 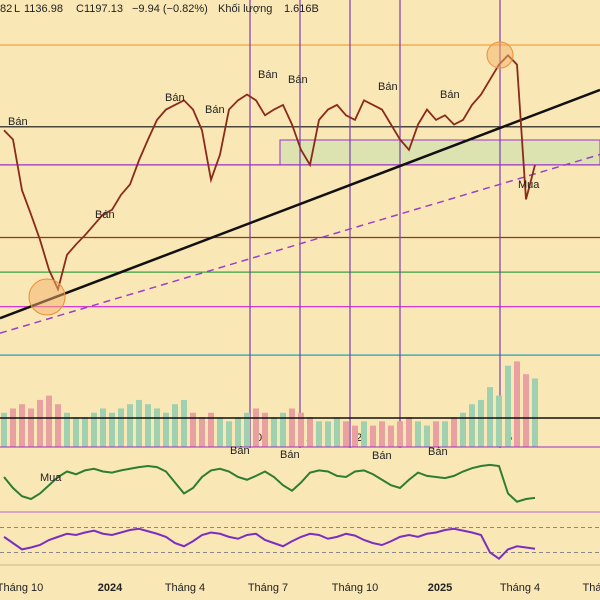 I want to click on header-item: 1136.98, so click(x=43, y=9).